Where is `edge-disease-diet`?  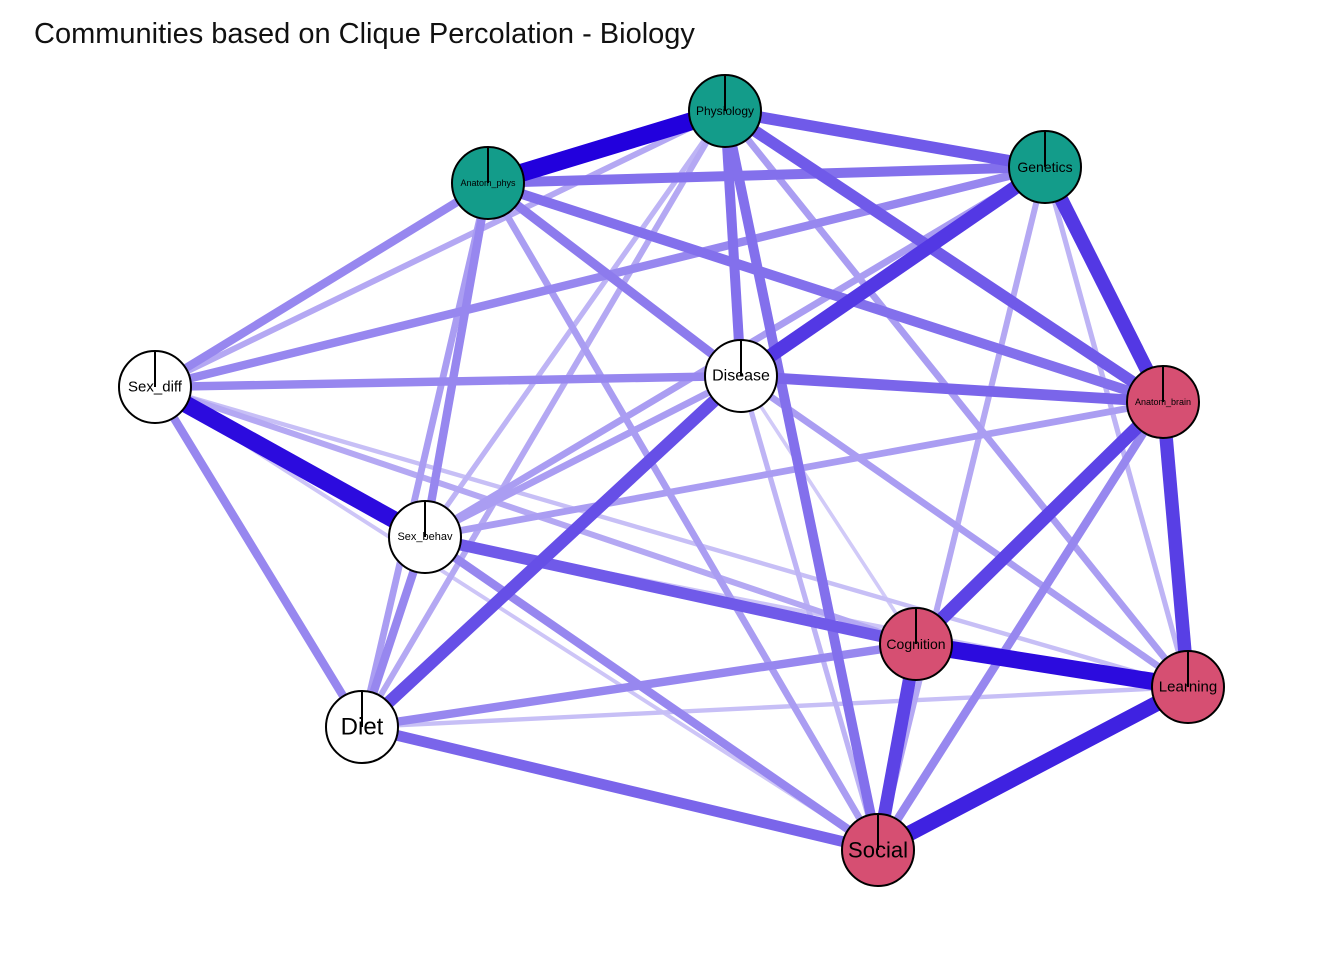
edge-disease-diet is located at coordinates (551, 551).